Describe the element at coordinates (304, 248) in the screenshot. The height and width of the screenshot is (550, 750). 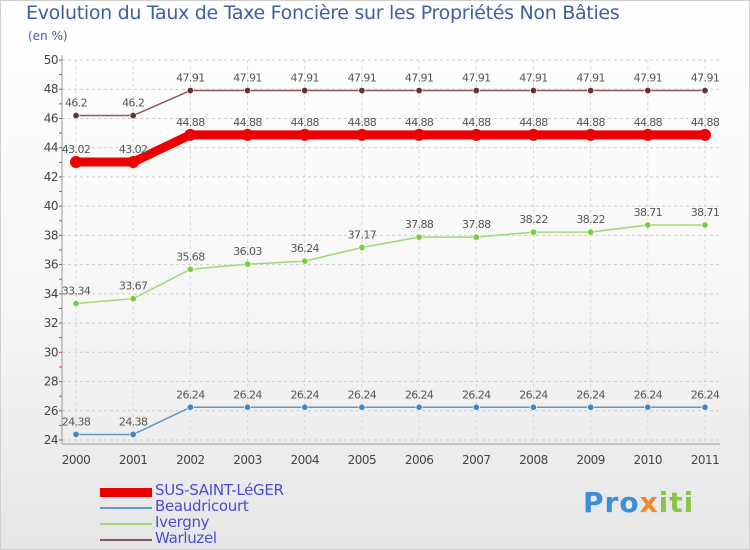
I see `data-label: 36.24` at that location.